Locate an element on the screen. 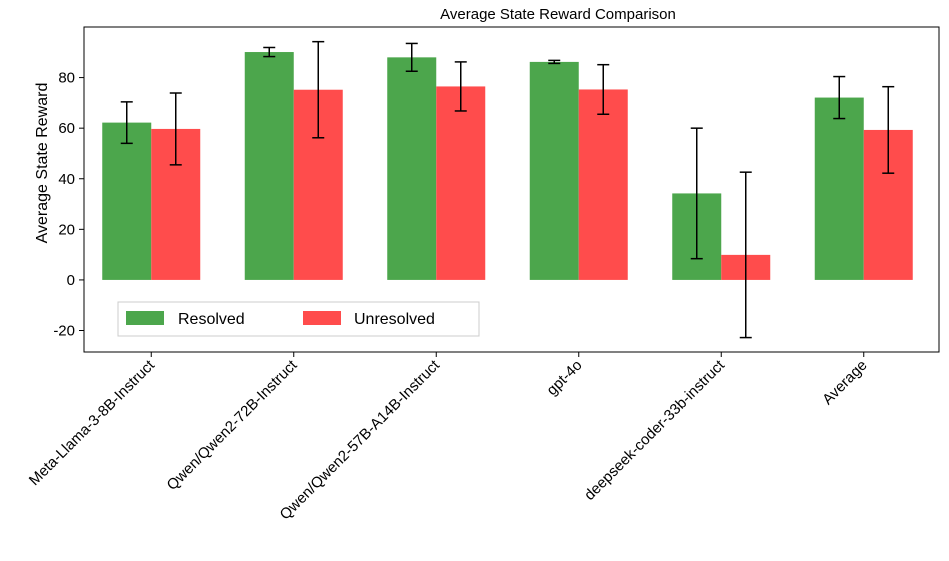  y-tick-label: 20 is located at coordinates (66, 229).